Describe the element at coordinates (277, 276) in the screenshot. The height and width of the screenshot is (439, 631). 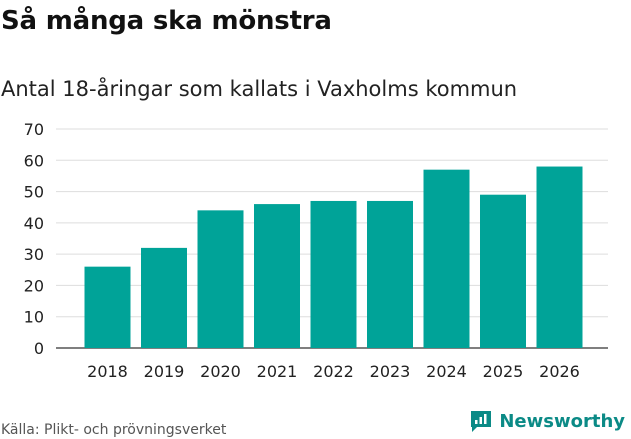
I see `bar-2021` at that location.